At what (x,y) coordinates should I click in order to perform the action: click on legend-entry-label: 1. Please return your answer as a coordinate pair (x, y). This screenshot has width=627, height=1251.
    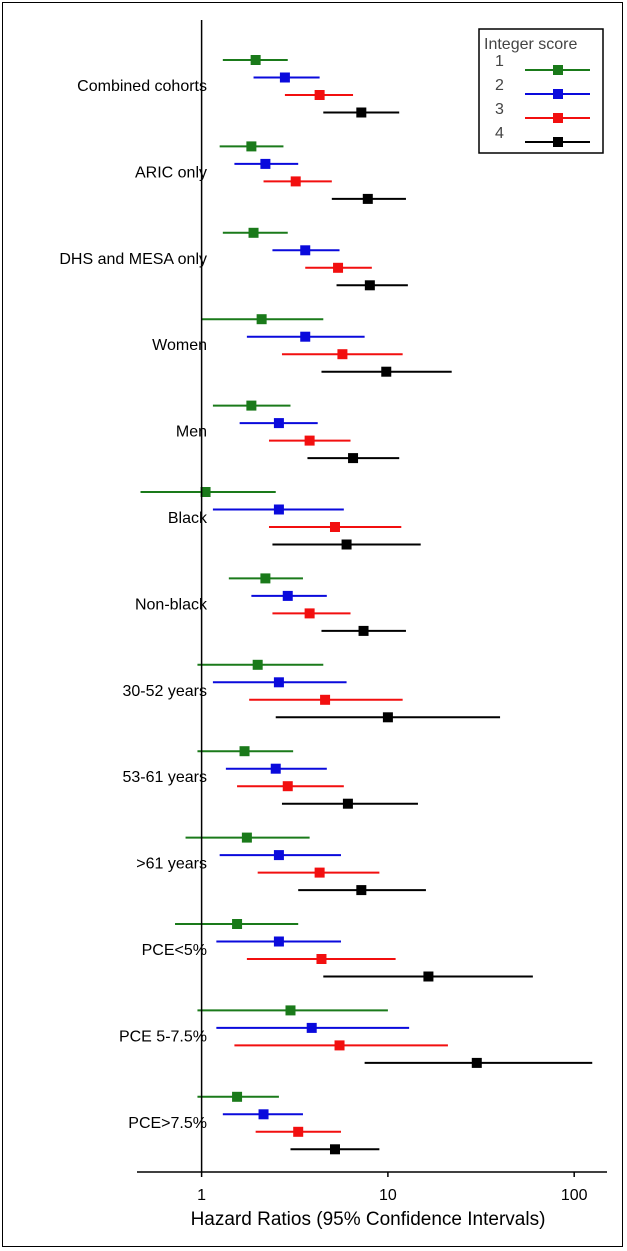
    Looking at the image, I should click on (499, 61).